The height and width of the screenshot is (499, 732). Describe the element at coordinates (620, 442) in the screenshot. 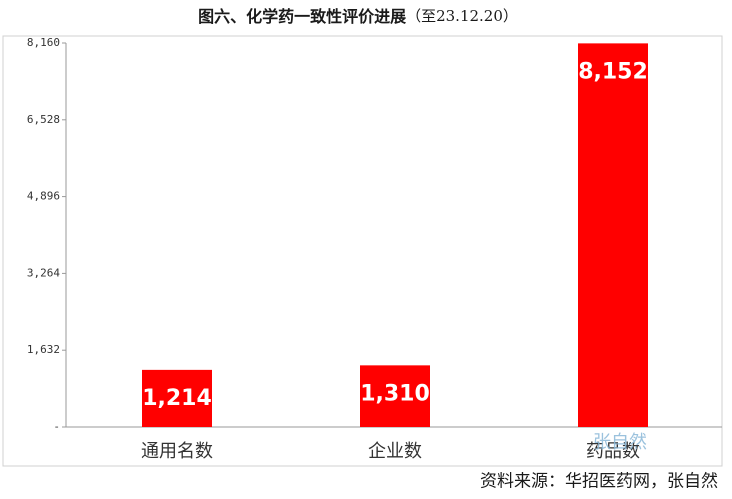

I see `watermark: 张自然` at that location.